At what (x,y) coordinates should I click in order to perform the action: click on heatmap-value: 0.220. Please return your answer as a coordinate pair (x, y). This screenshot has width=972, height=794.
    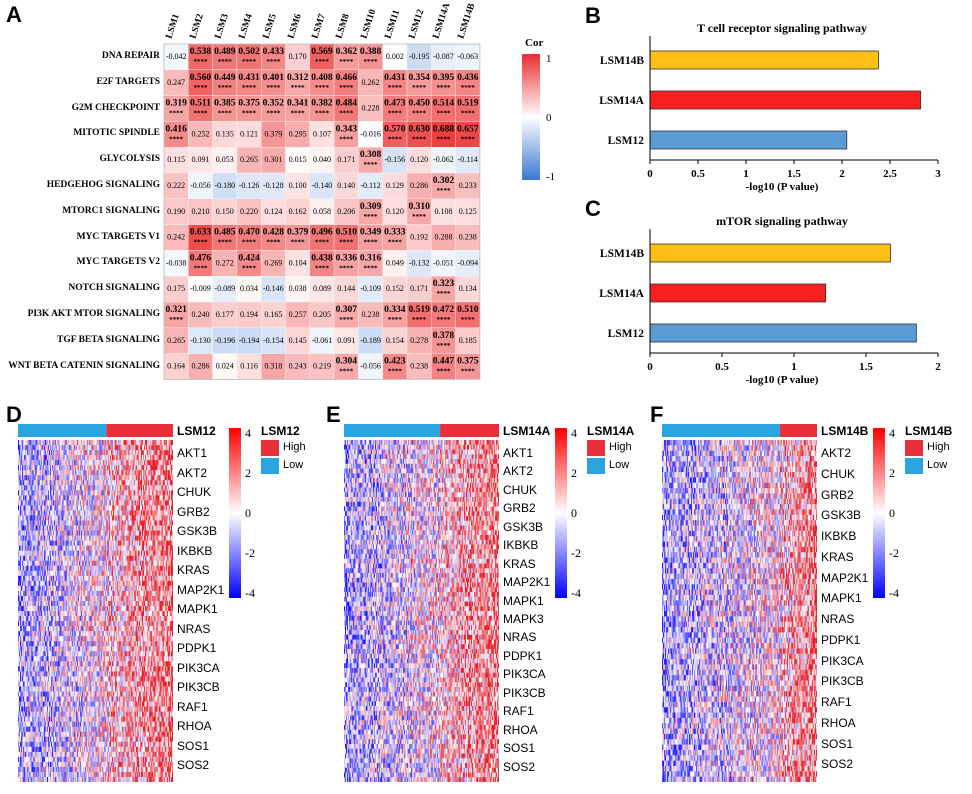
    Looking at the image, I should click on (249, 211).